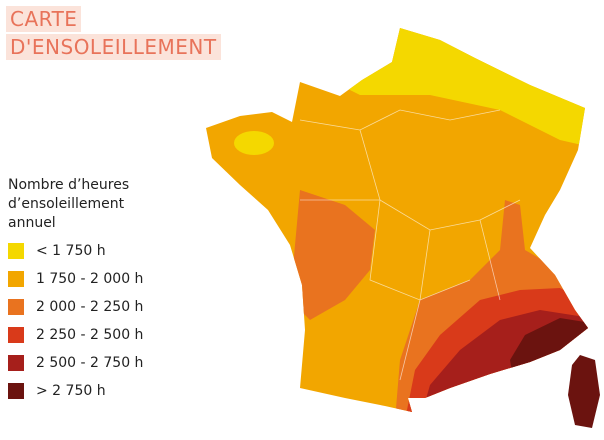 The width and height of the screenshot is (604, 440). What do you see at coordinates (90, 335) in the screenshot?
I see `legend-label: 2 250 - 2 500 h` at bounding box center [90, 335].